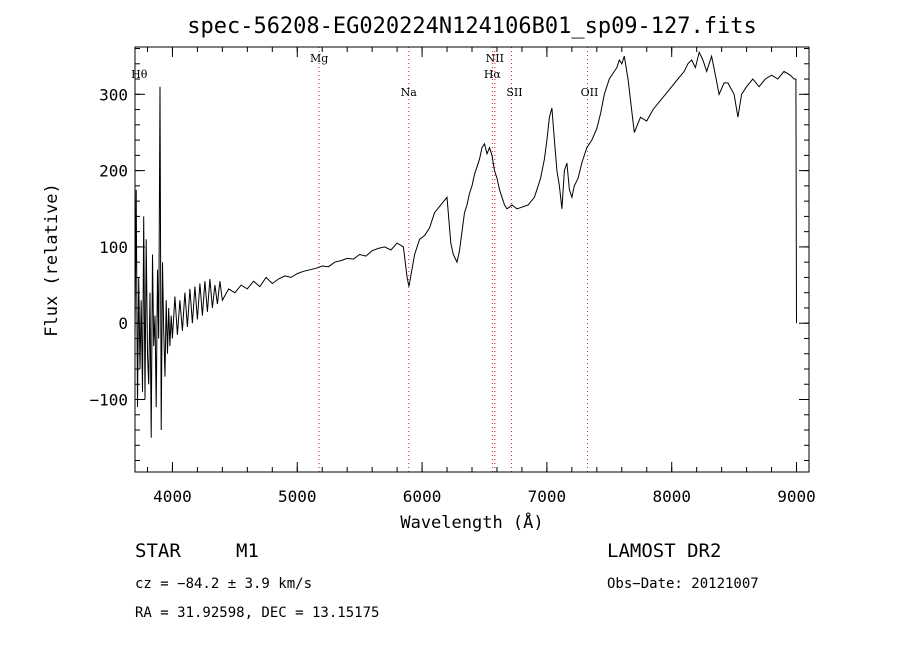 The width and height of the screenshot is (900, 650). I want to click on line-label: OII, so click(590, 92).